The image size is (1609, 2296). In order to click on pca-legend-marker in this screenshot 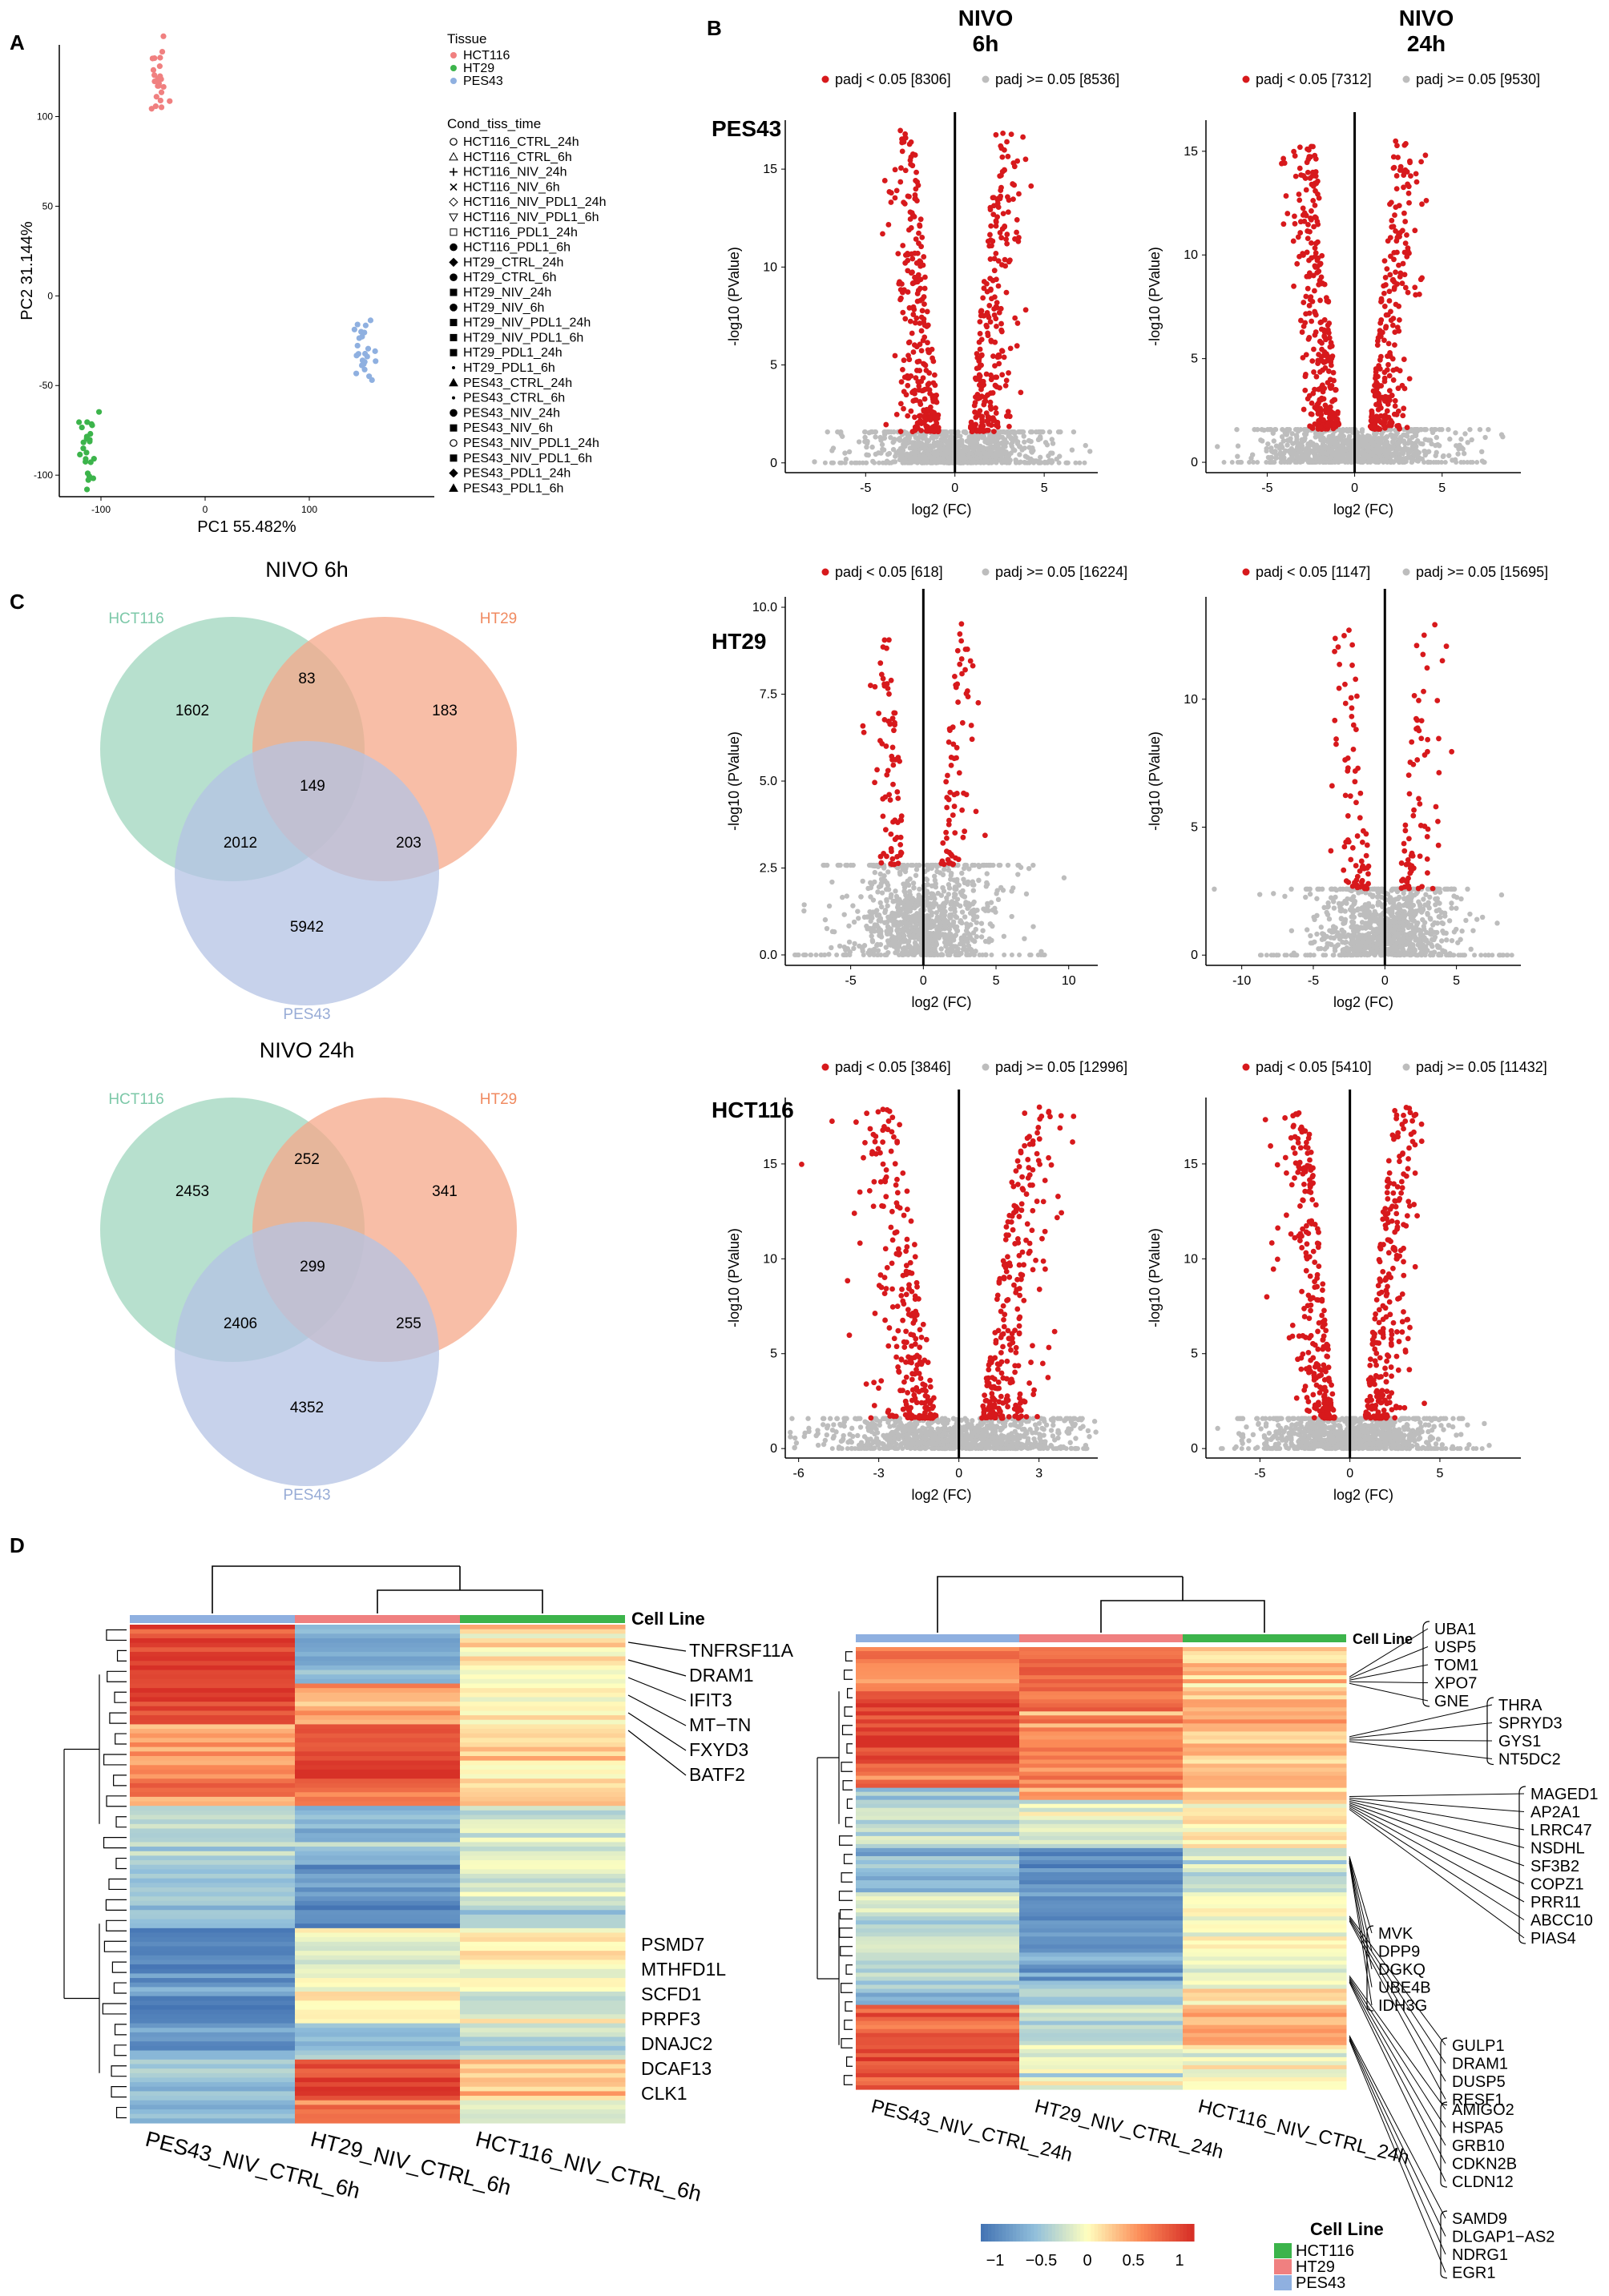, I will do `click(453, 487)`.